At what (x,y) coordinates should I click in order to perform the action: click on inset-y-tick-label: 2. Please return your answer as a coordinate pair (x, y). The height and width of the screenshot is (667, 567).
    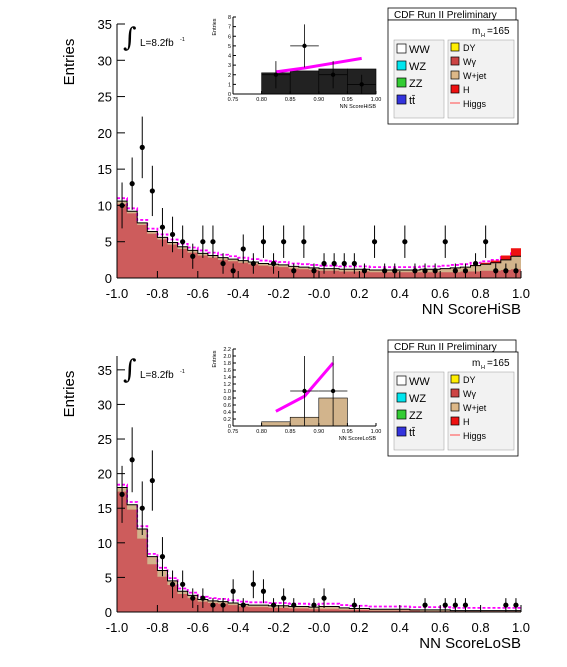
    Looking at the image, I should click on (229, 76).